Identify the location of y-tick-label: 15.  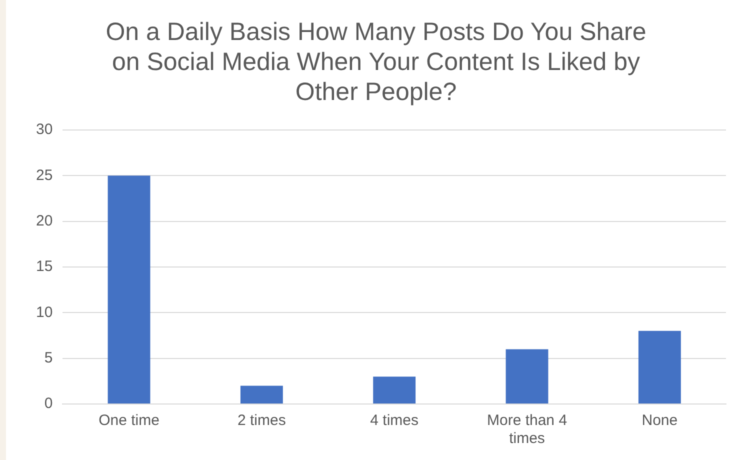
(44, 267).